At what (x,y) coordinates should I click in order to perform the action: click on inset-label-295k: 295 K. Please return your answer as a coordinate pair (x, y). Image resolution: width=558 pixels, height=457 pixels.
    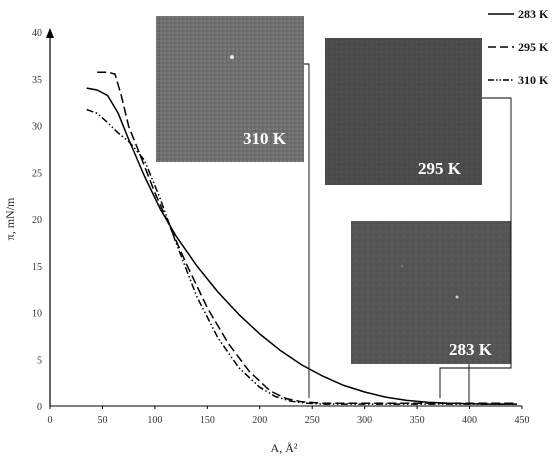
    Looking at the image, I should click on (440, 168).